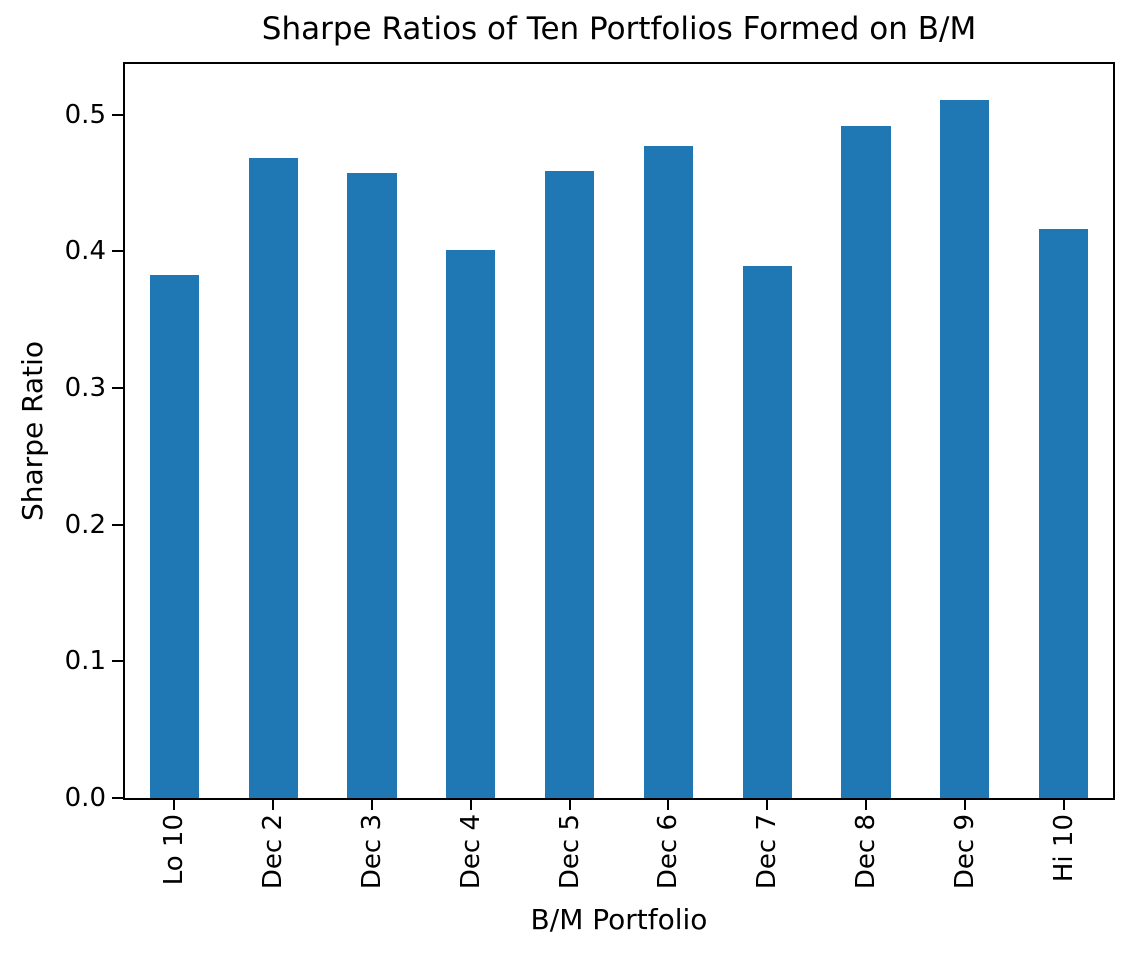  What do you see at coordinates (619, 919) in the screenshot?
I see `x-axis-label: B/M Portfolio` at bounding box center [619, 919].